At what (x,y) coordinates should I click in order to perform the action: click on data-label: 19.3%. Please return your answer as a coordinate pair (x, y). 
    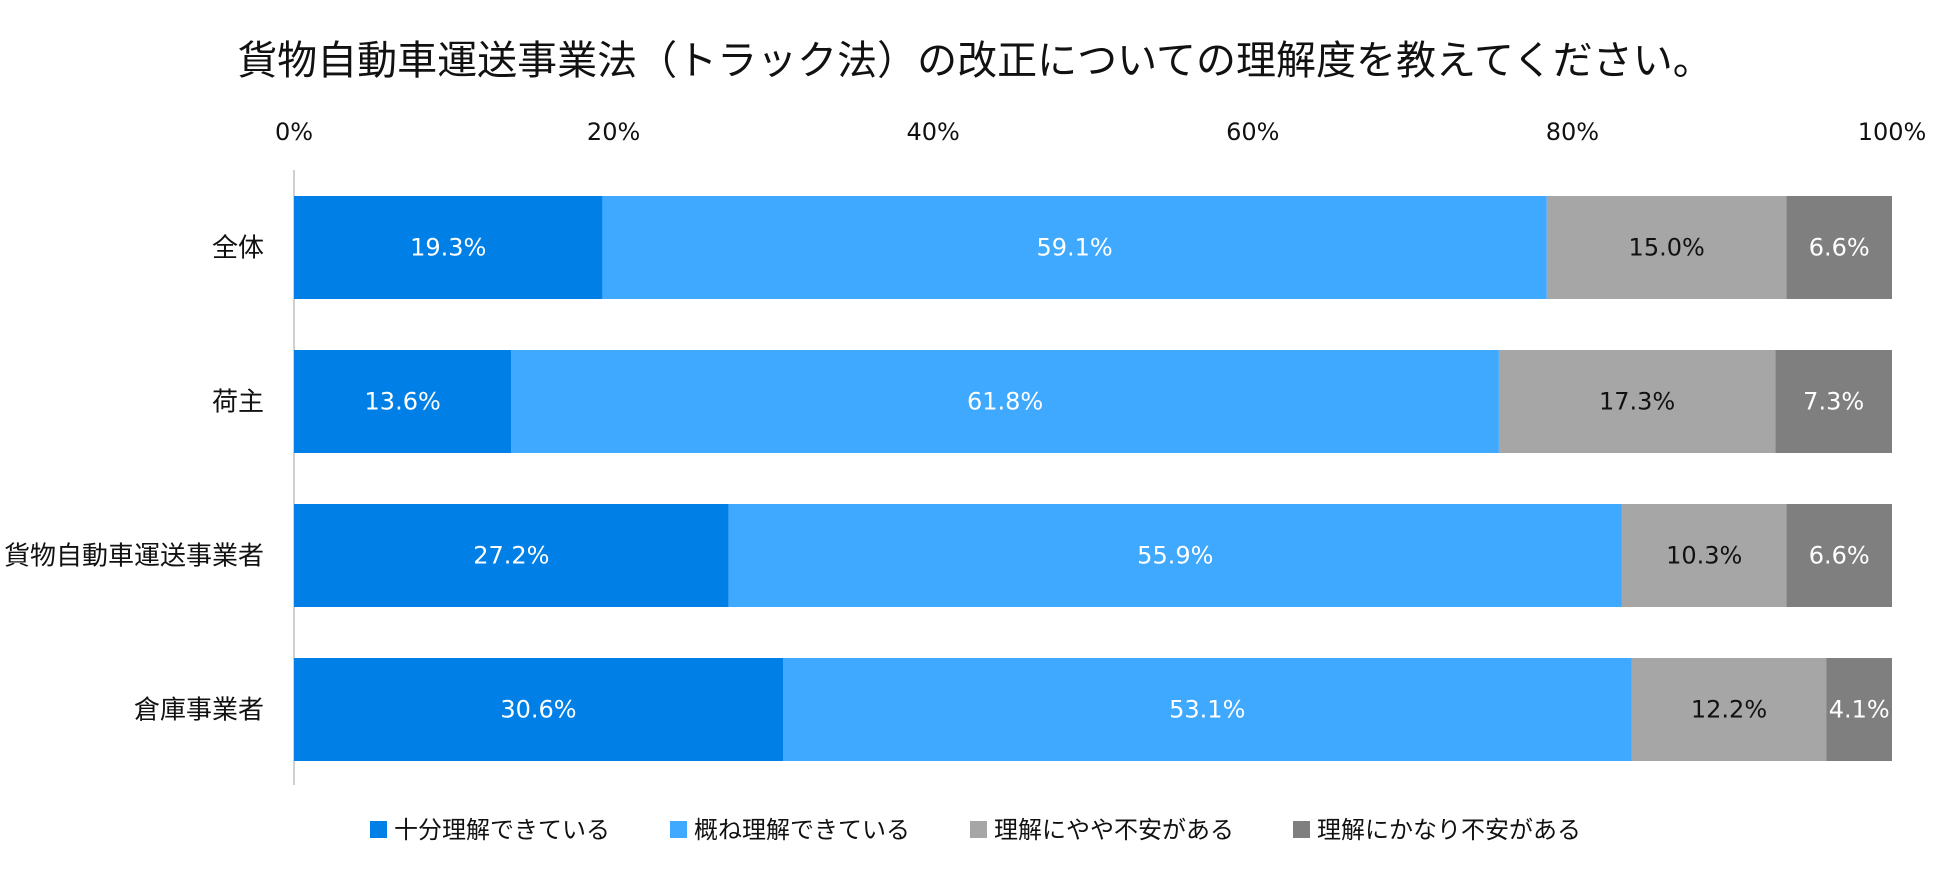
    Looking at the image, I should click on (448, 248).